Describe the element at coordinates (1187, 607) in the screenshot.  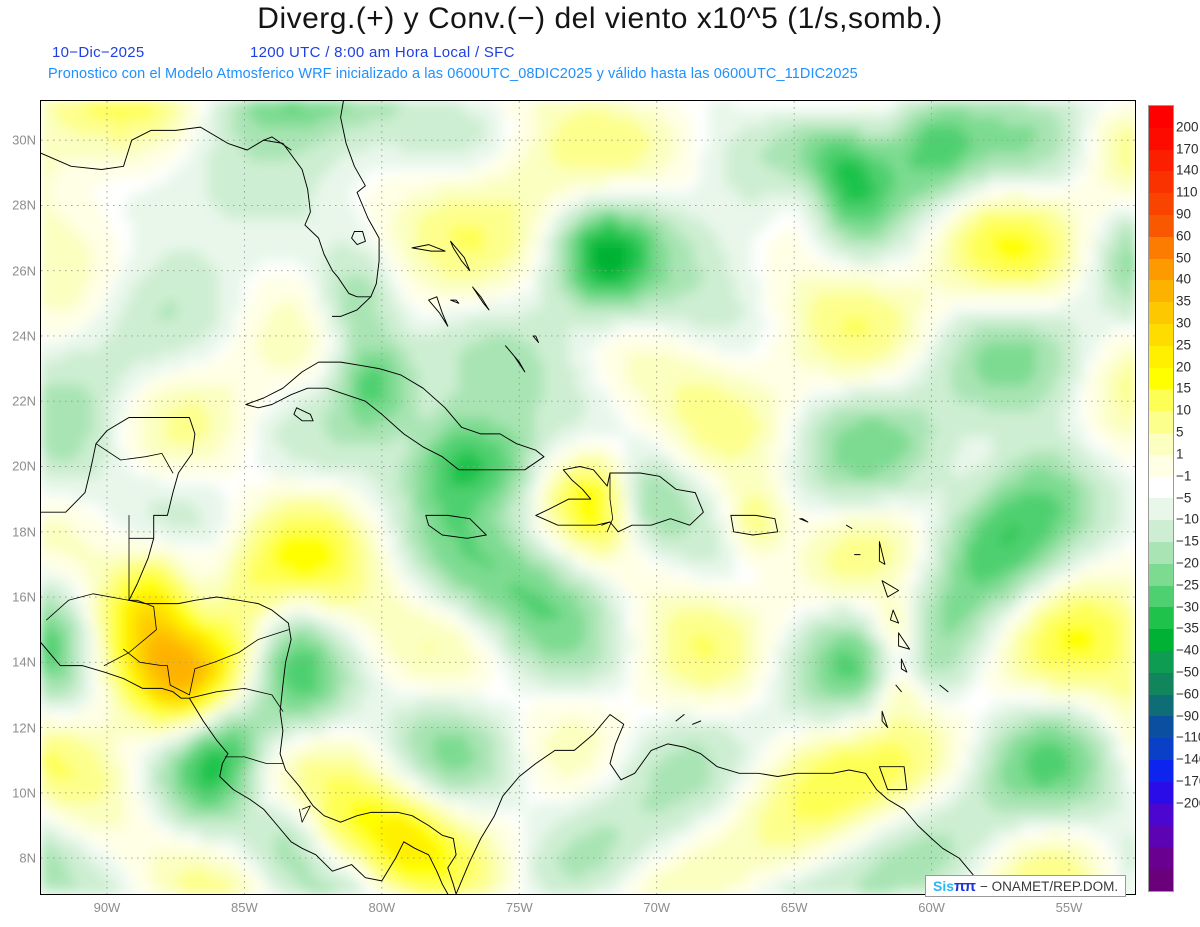
I see `colorbar-tick: −30` at that location.